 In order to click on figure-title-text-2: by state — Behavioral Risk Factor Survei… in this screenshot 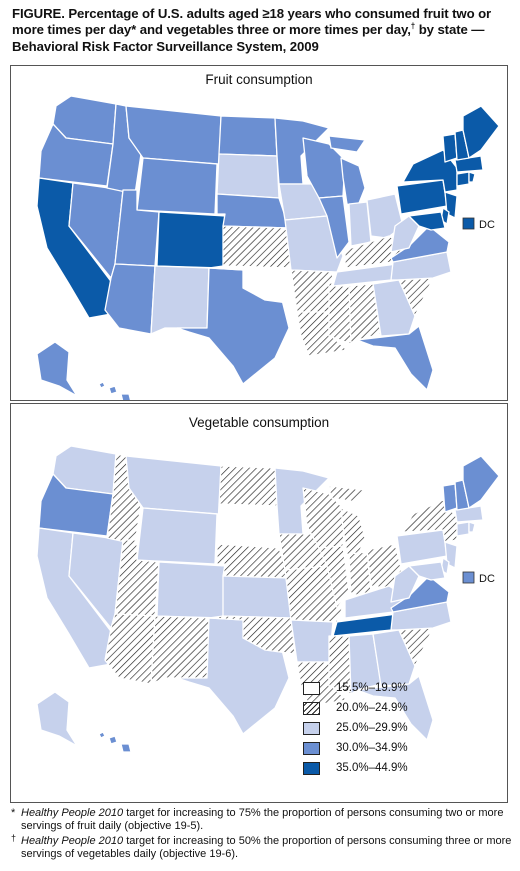, I will do `click(248, 38)`.